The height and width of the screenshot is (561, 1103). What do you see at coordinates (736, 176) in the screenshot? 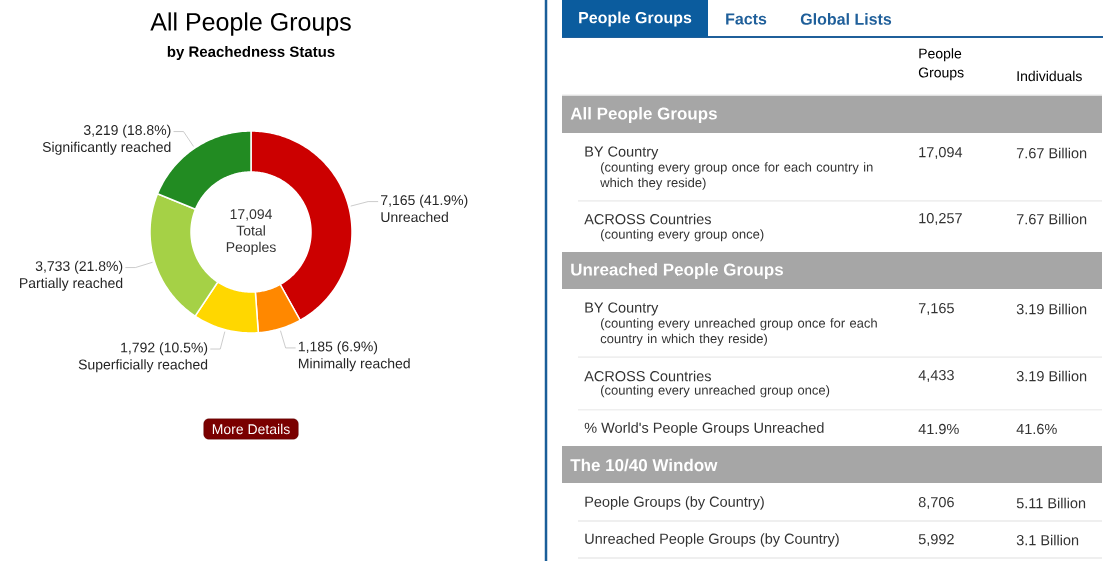
I see `text: (counting every group once for each country in which they reside)` at bounding box center [736, 176].